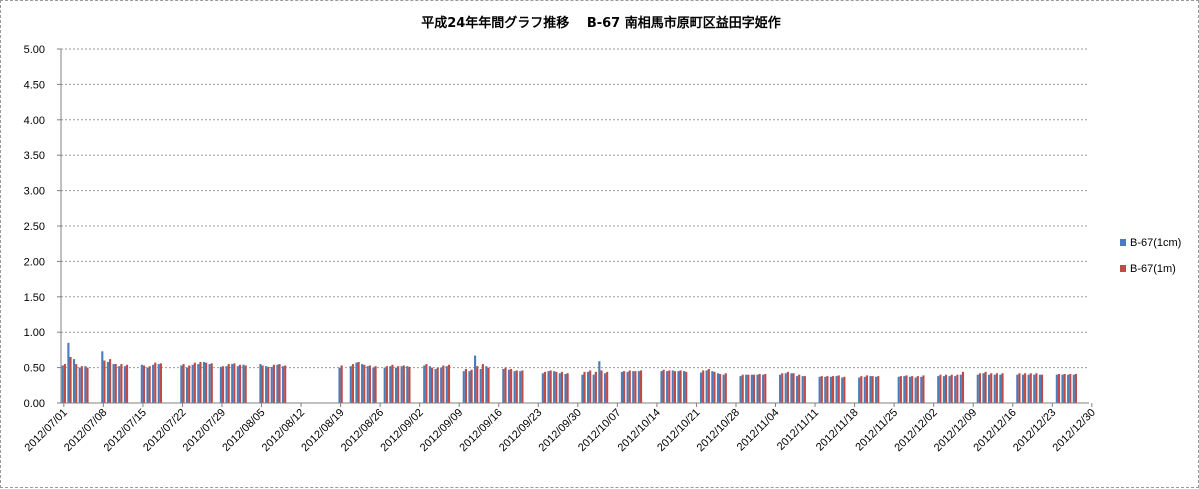 This screenshot has width=1199, height=489. I want to click on y-tick-label-2: 1.00, so click(34, 333).